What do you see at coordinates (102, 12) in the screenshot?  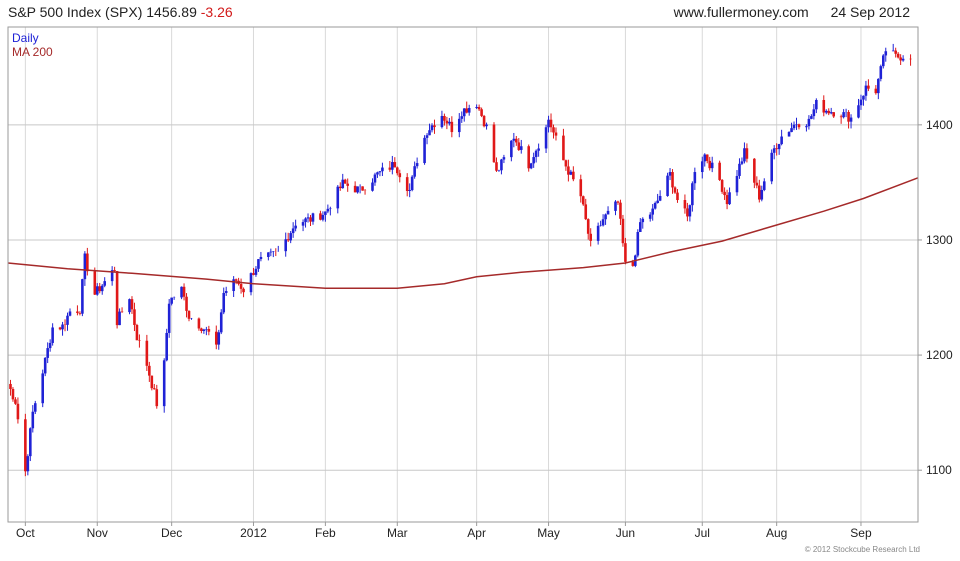 I see `index-title: S&P 500 Index (SPX) 1456.89` at bounding box center [102, 12].